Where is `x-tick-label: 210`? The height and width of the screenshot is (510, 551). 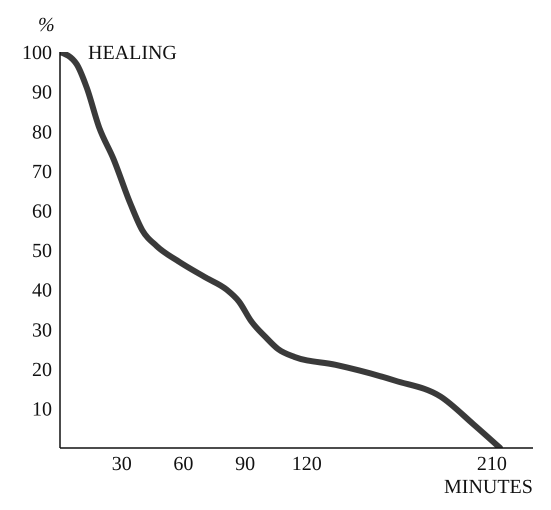
x-tick-label: 210 is located at coordinates (491, 464).